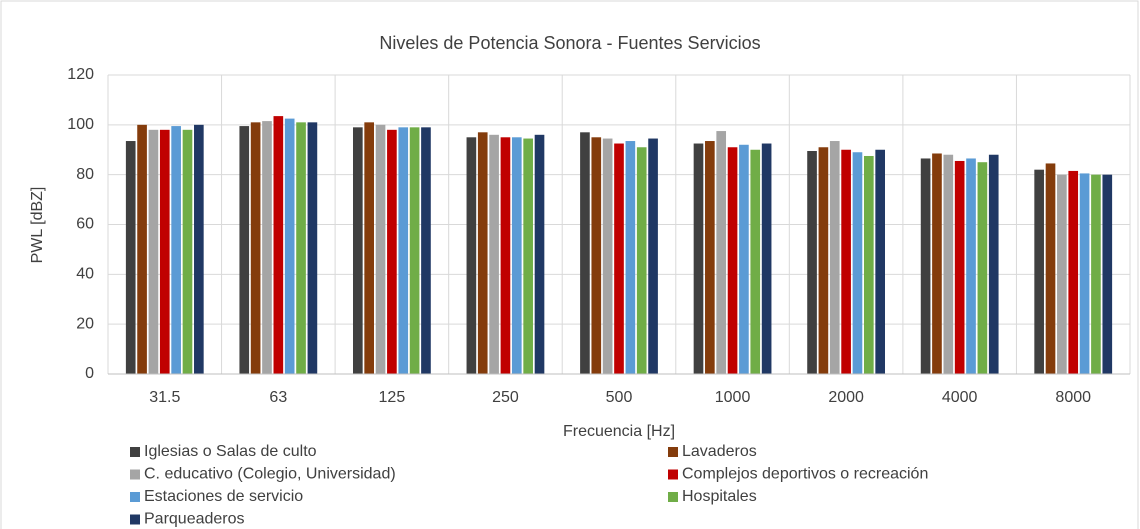 The height and width of the screenshot is (529, 1140). I want to click on legend-label: C. educativo (Colegio, Universidad), so click(270, 474).